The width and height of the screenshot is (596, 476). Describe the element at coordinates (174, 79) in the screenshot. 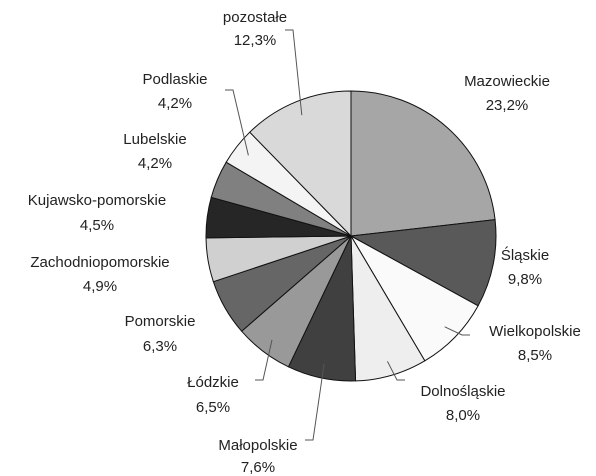

I see `slice-label: Podlaskie` at that location.